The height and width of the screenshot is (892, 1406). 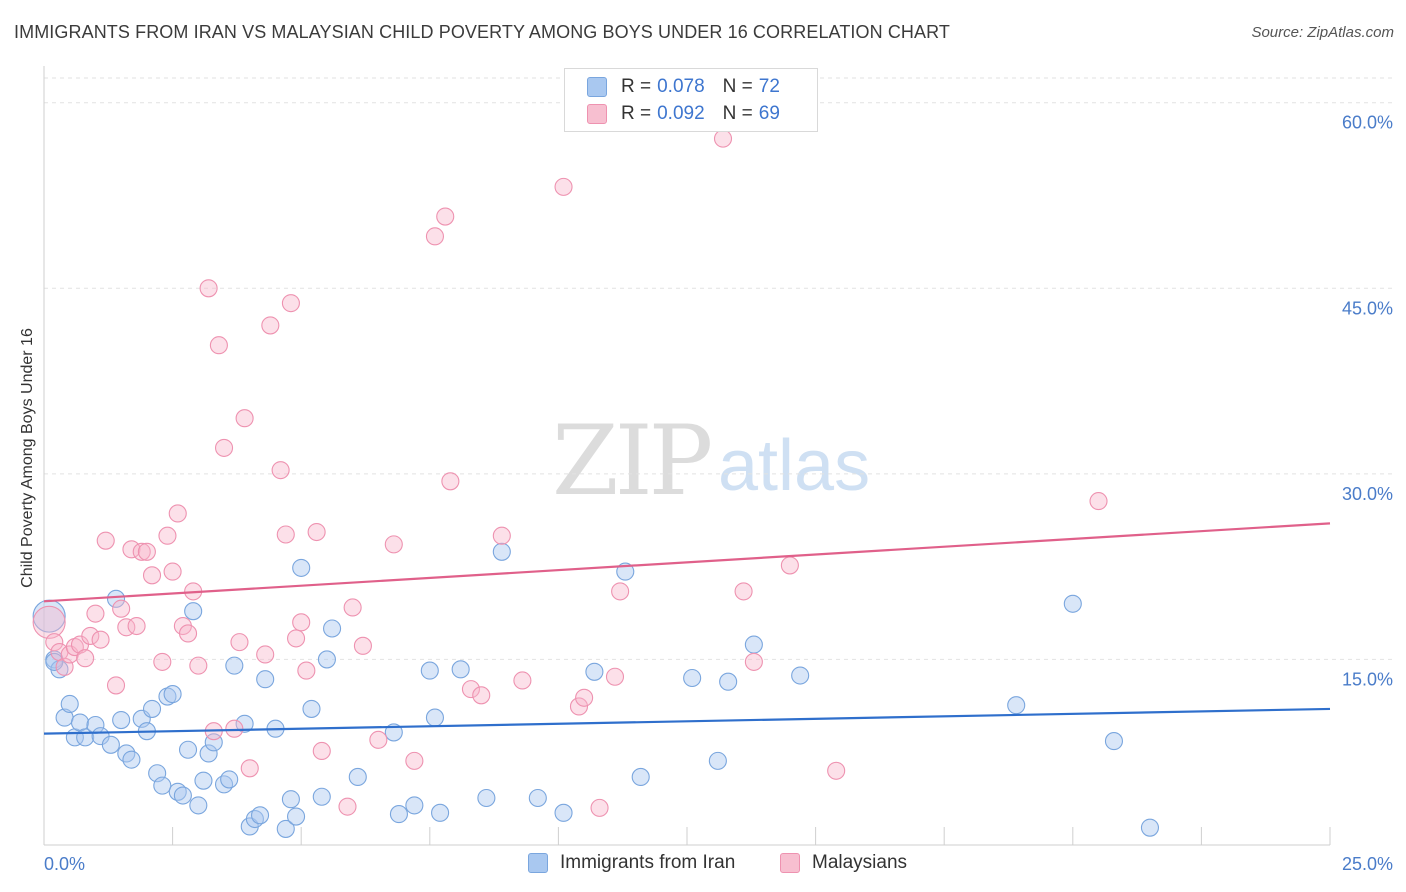 What do you see at coordinates (648, 862) in the screenshot?
I see `bottom-legend-label-iran: Immigrants from Iran` at bounding box center [648, 862].